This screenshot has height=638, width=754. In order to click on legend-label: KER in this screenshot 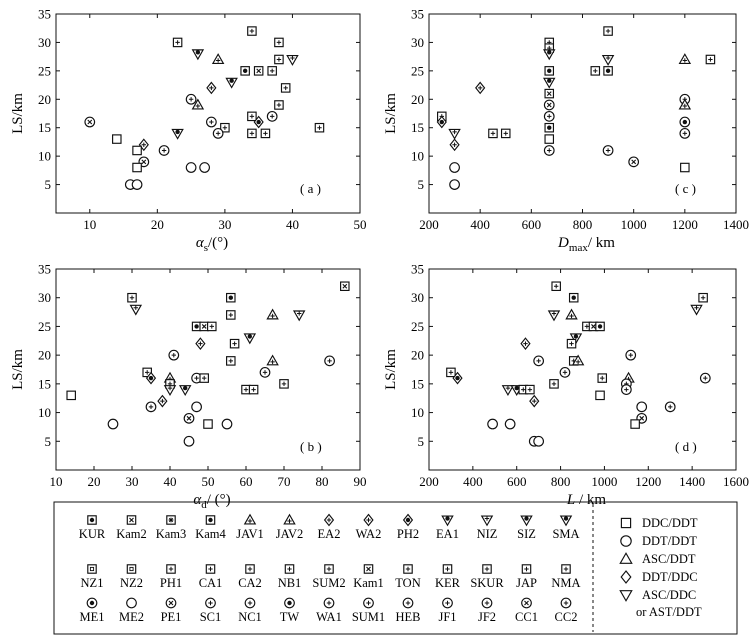, I will do `click(448, 583)`.